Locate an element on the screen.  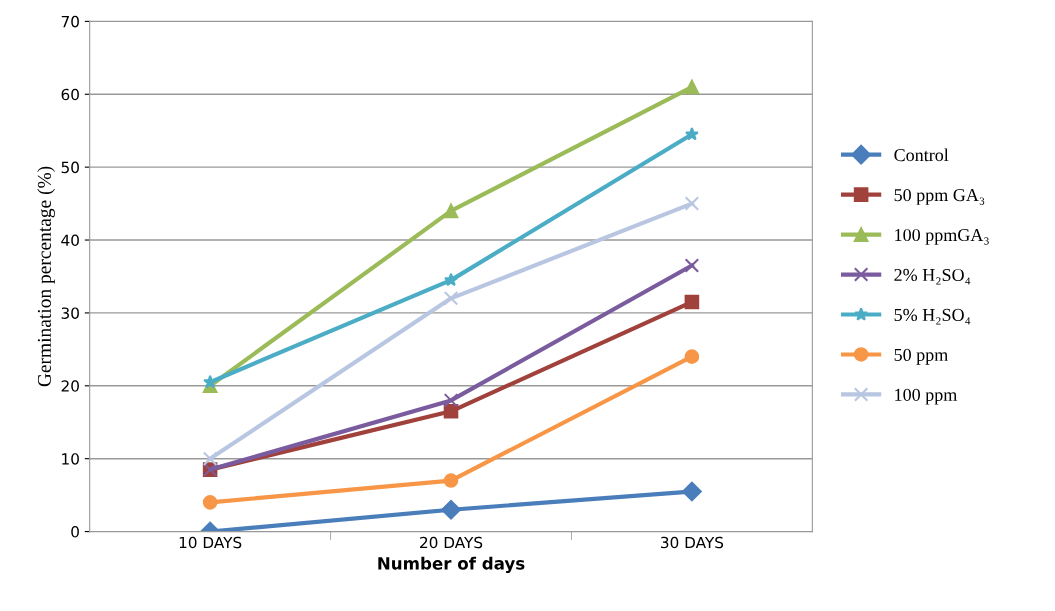
y-tick-label: 30 is located at coordinates (70, 313).